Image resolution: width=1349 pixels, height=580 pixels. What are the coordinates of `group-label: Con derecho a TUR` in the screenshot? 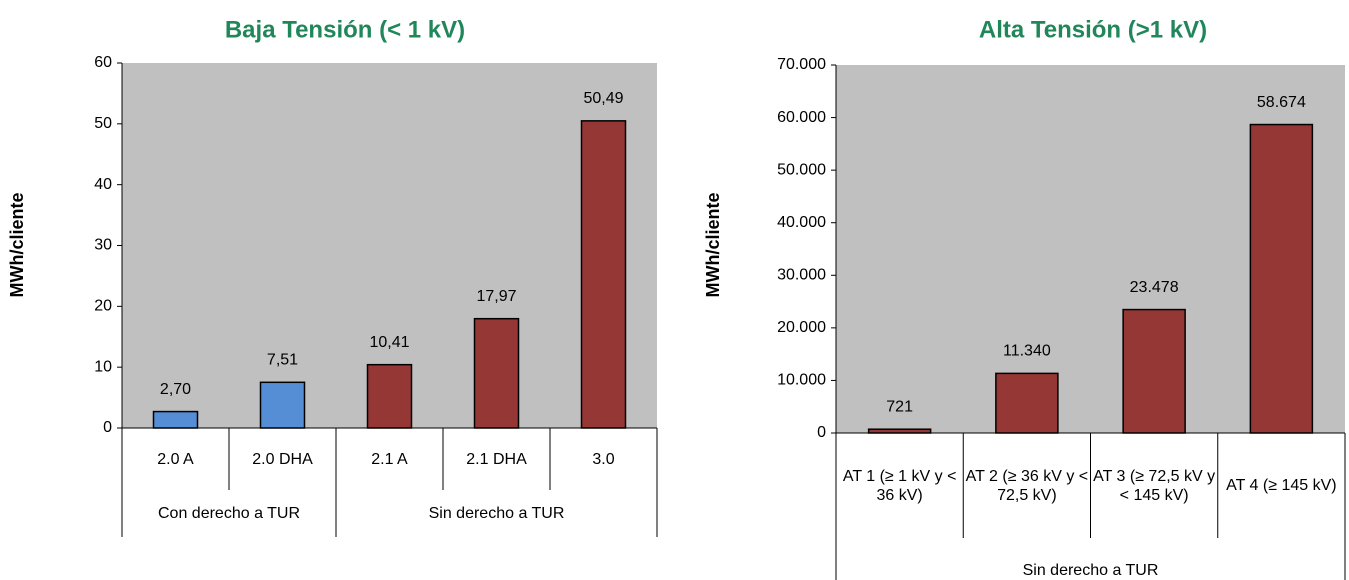 It's located at (229, 513).